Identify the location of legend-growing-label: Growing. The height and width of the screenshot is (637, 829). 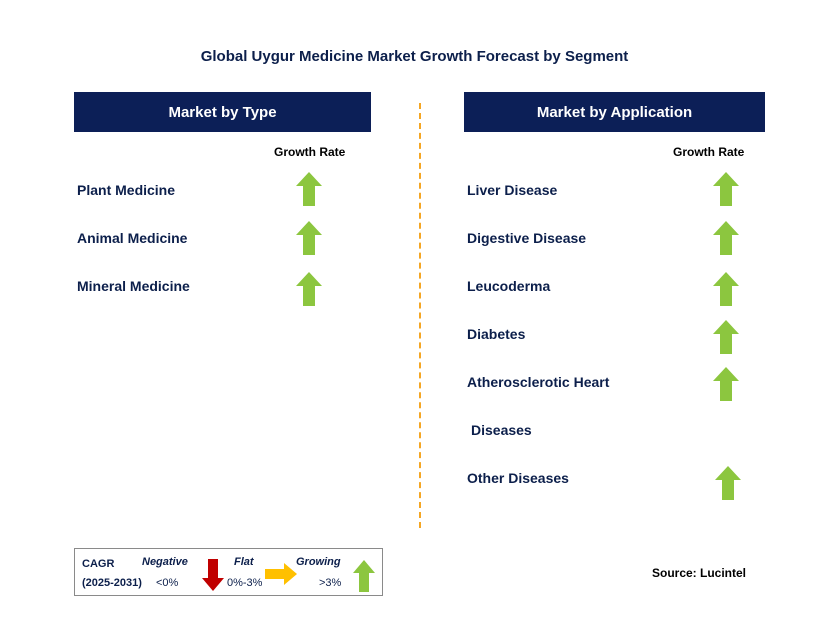
(318, 562).